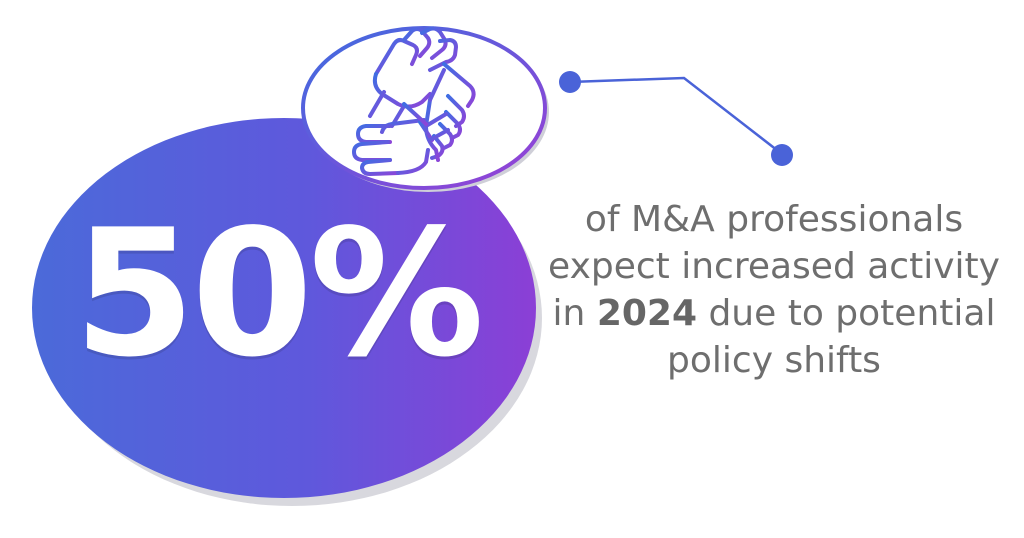 This screenshot has width=1024, height=538. I want to click on connector-line, so click(676, 118).